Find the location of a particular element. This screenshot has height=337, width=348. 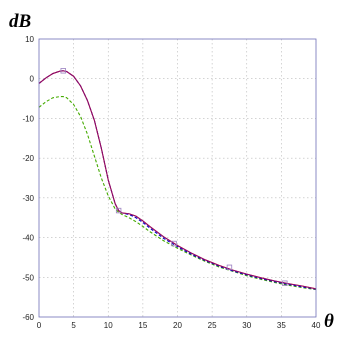

x-tick-label: 35 is located at coordinates (281, 325).